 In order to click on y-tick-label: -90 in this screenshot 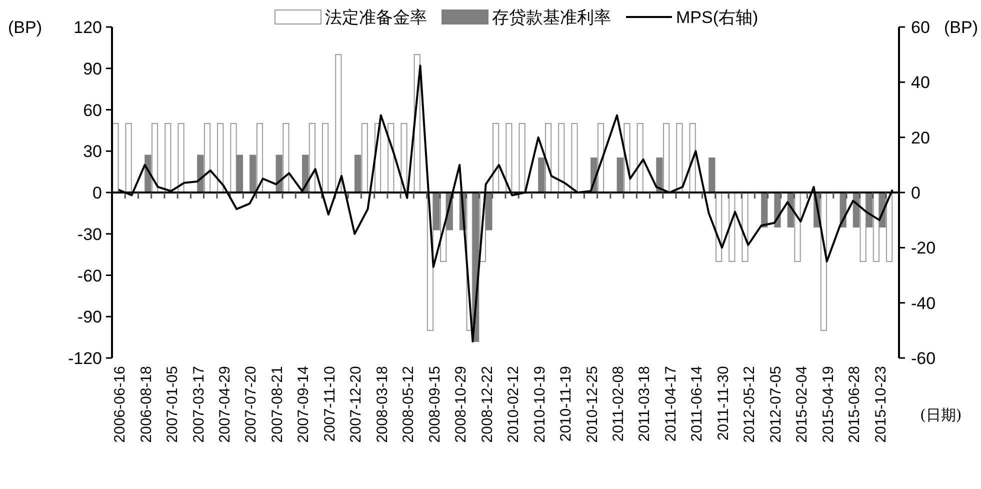, I will do `click(89, 317)`.